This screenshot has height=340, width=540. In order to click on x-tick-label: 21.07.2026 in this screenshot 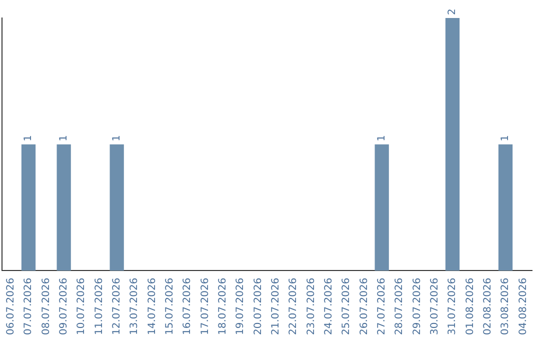, I will do `click(276, 307)`.